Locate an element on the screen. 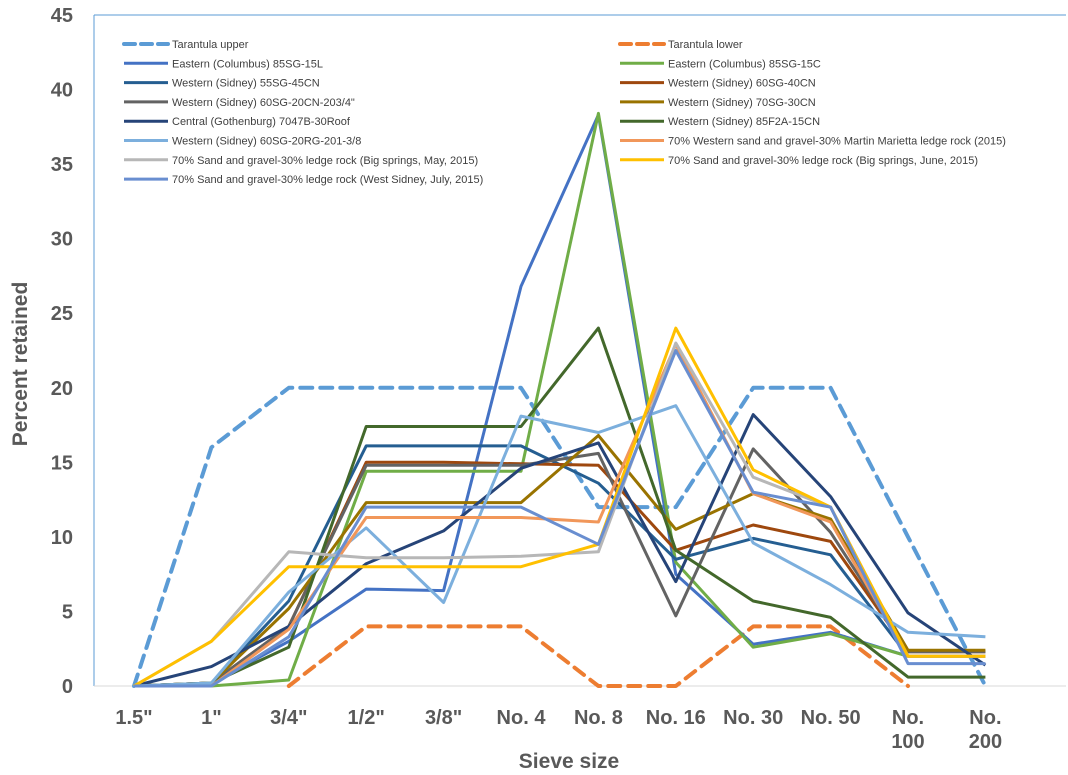 This screenshot has width=1068, height=775. legend-label: Tarantula upper is located at coordinates (210, 45).